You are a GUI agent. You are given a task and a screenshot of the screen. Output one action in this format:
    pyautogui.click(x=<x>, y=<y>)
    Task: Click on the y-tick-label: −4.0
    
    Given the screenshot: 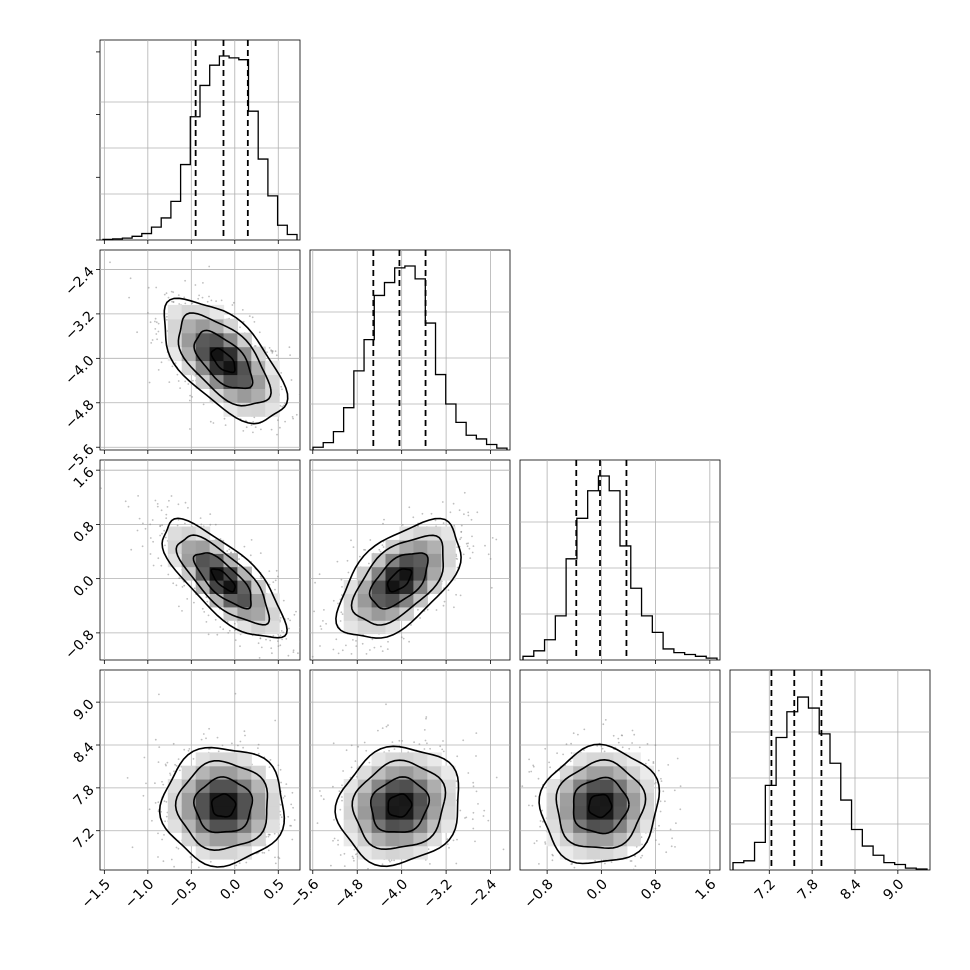 What is the action you would take?
    pyautogui.click(x=79, y=370)
    